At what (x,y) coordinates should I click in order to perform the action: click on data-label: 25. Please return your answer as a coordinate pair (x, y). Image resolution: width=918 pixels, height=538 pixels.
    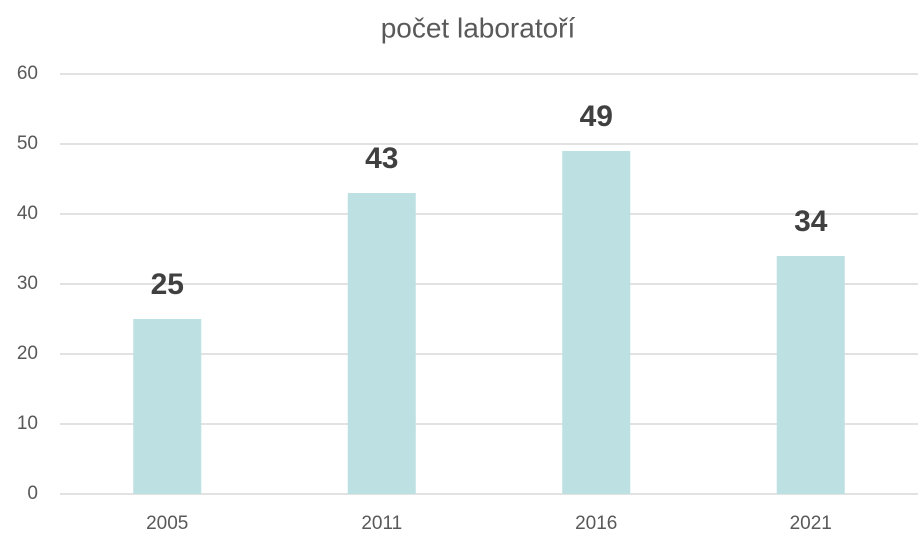
    Looking at the image, I should click on (167, 284).